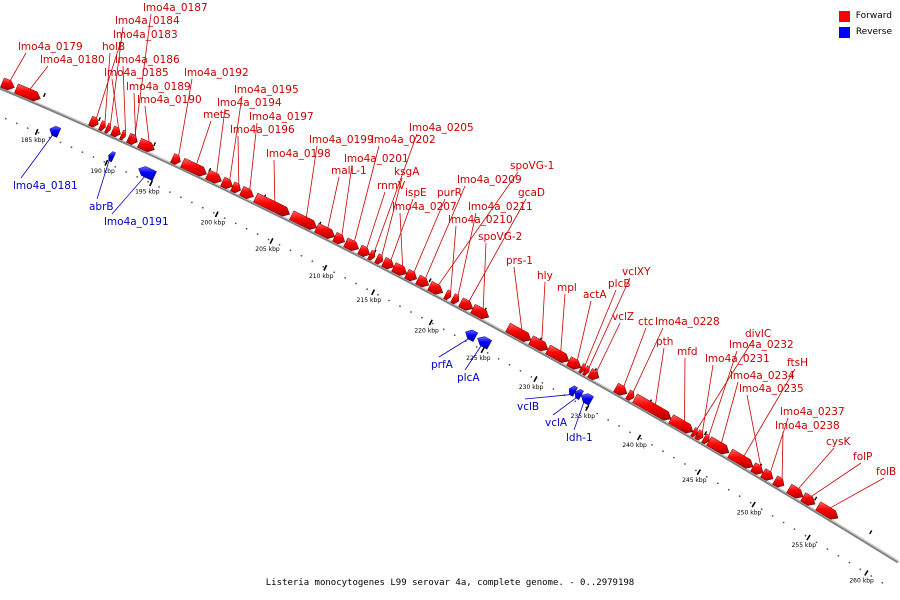  What do you see at coordinates (582, 368) in the screenshot?
I see `gene-arrow-plcb` at bounding box center [582, 368].